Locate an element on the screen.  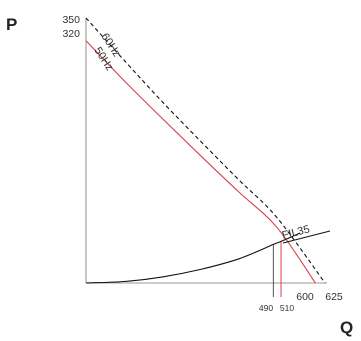
series-line-fil35 is located at coordinates (193, 258).